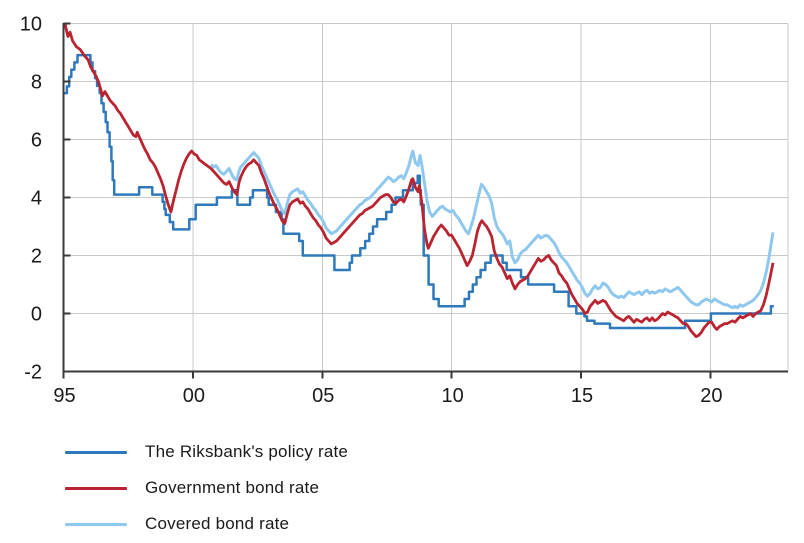 The height and width of the screenshot is (543, 804). Describe the element at coordinates (582, 396) in the screenshot. I see `x-tick-label: 15` at that location.